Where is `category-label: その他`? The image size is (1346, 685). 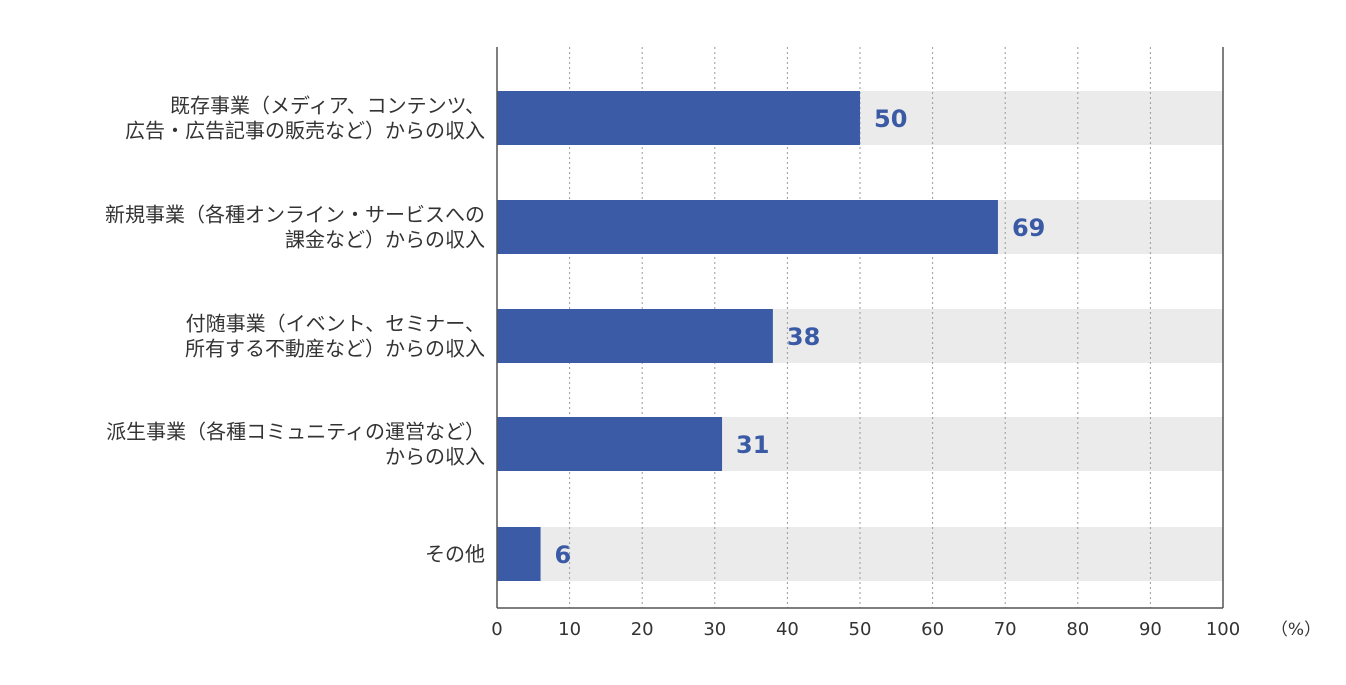
category-label: その他 is located at coordinates (455, 554).